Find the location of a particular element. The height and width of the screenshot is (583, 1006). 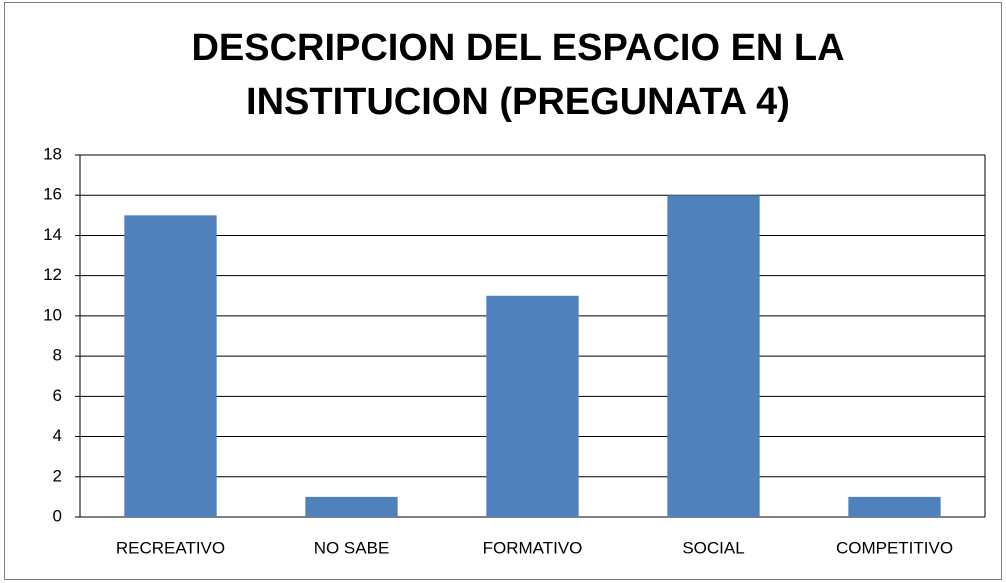

chart-title: INSTITUCION (PREGUNATA 4) is located at coordinates (518, 102).